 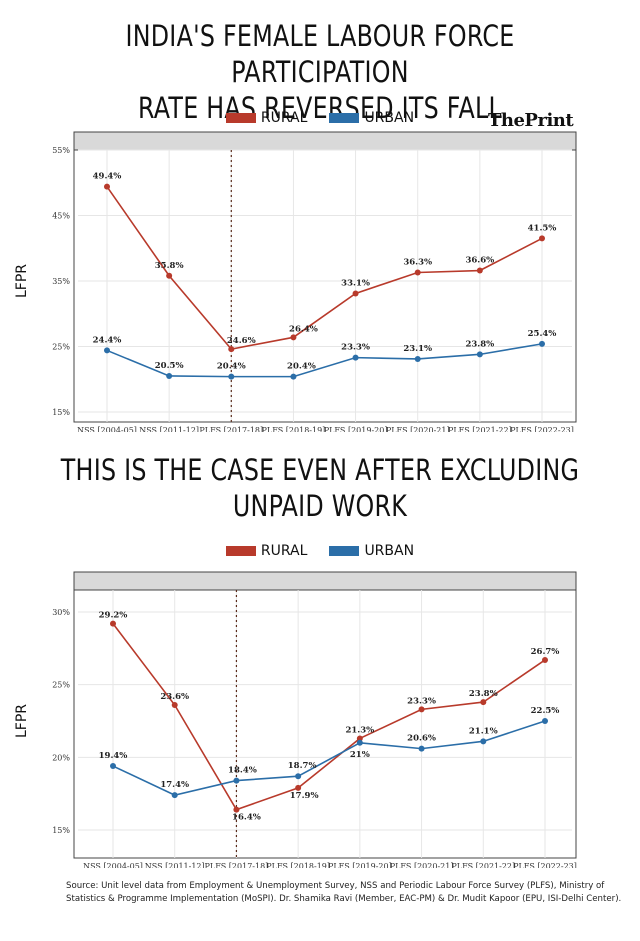 I want to click on headline-bottom-line1: THIS IS THE CASE EVEN AFTER EXCLUDING, so click(x=320, y=470).